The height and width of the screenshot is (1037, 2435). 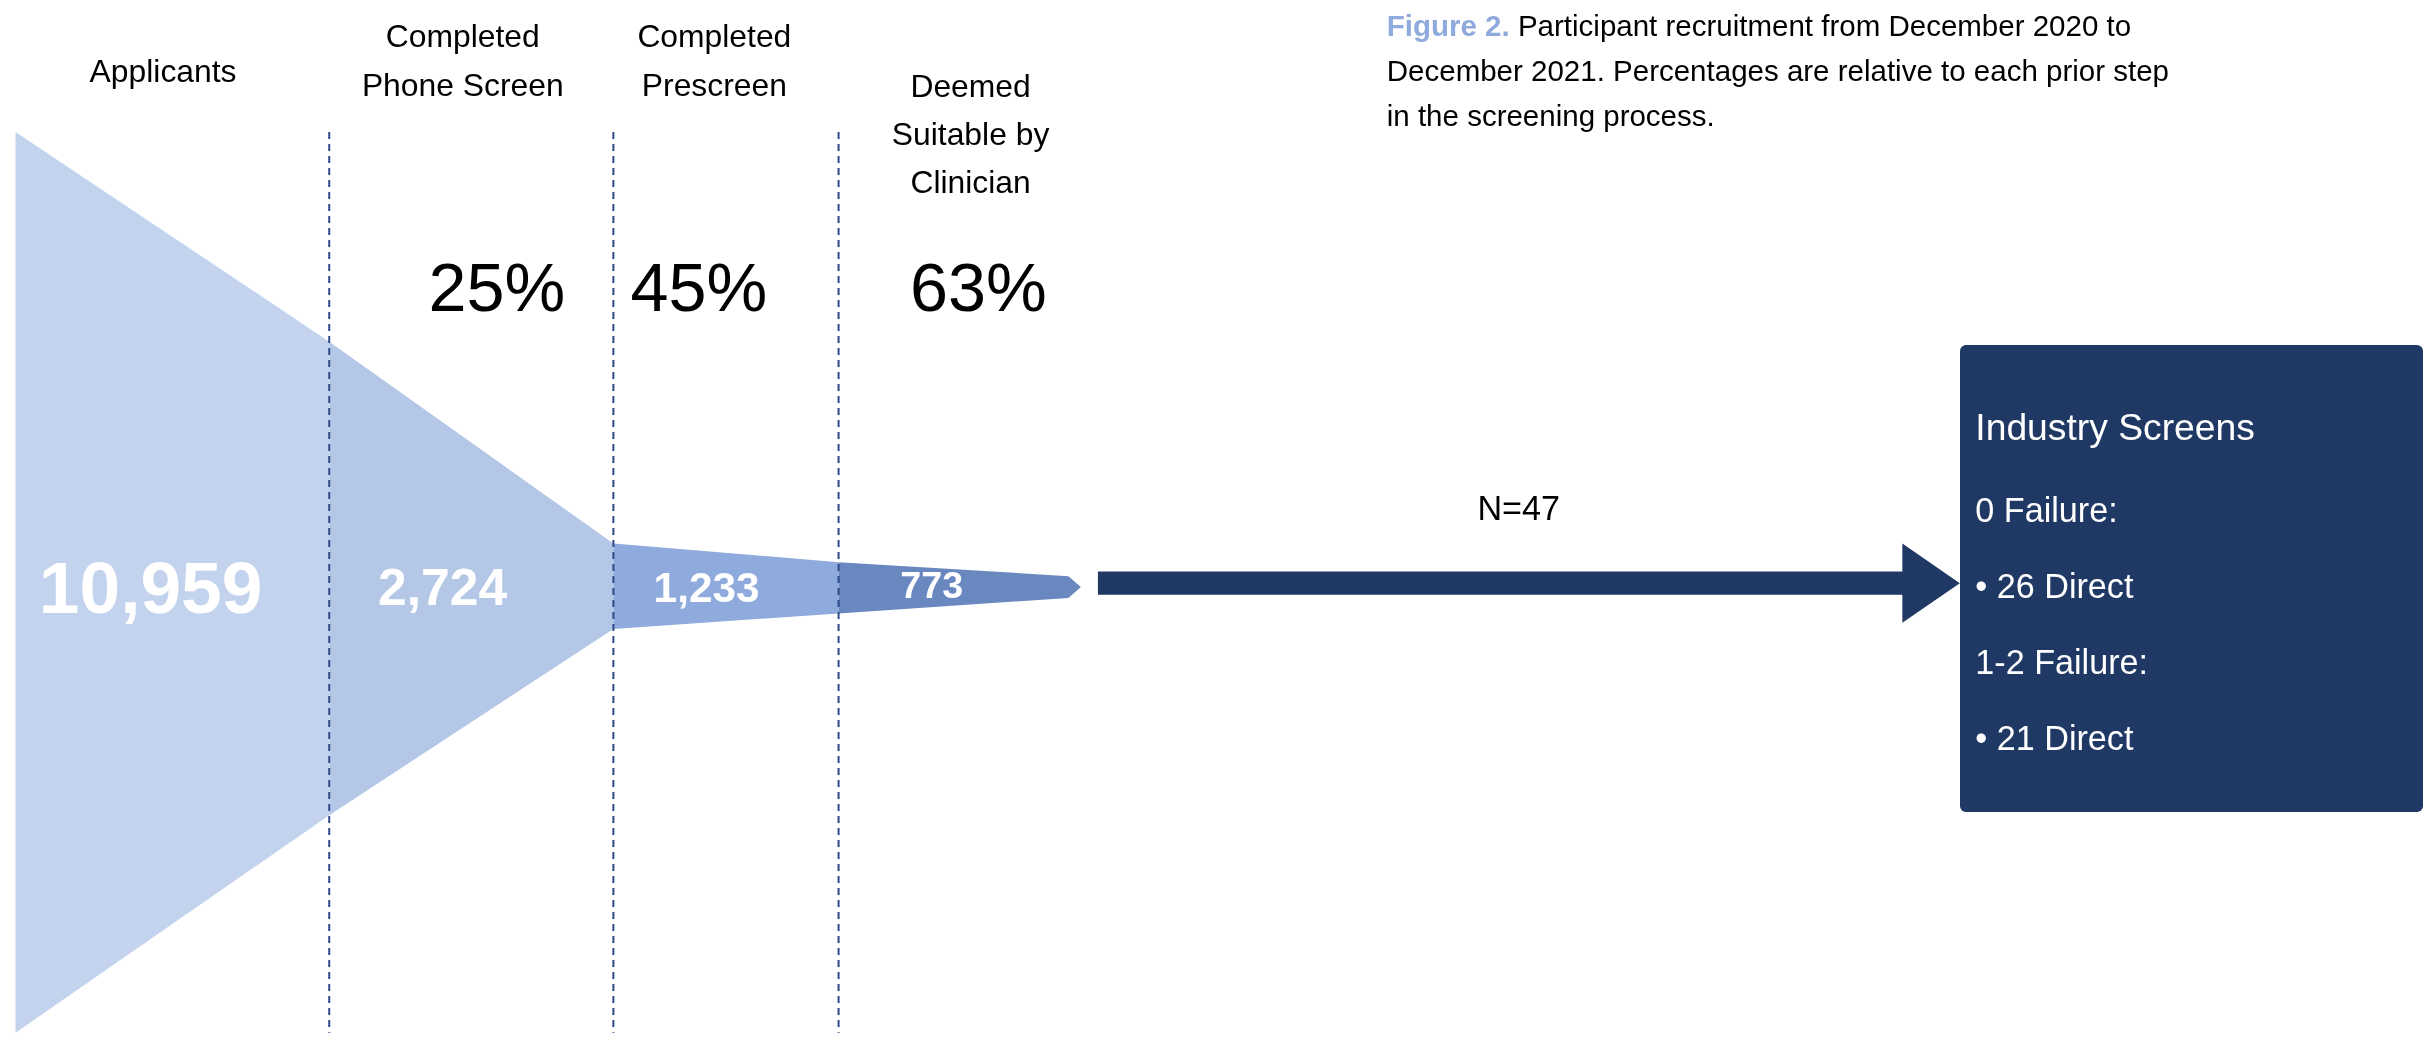 What do you see at coordinates (1448, 26) in the screenshot?
I see `text: Figure 2.` at bounding box center [1448, 26].